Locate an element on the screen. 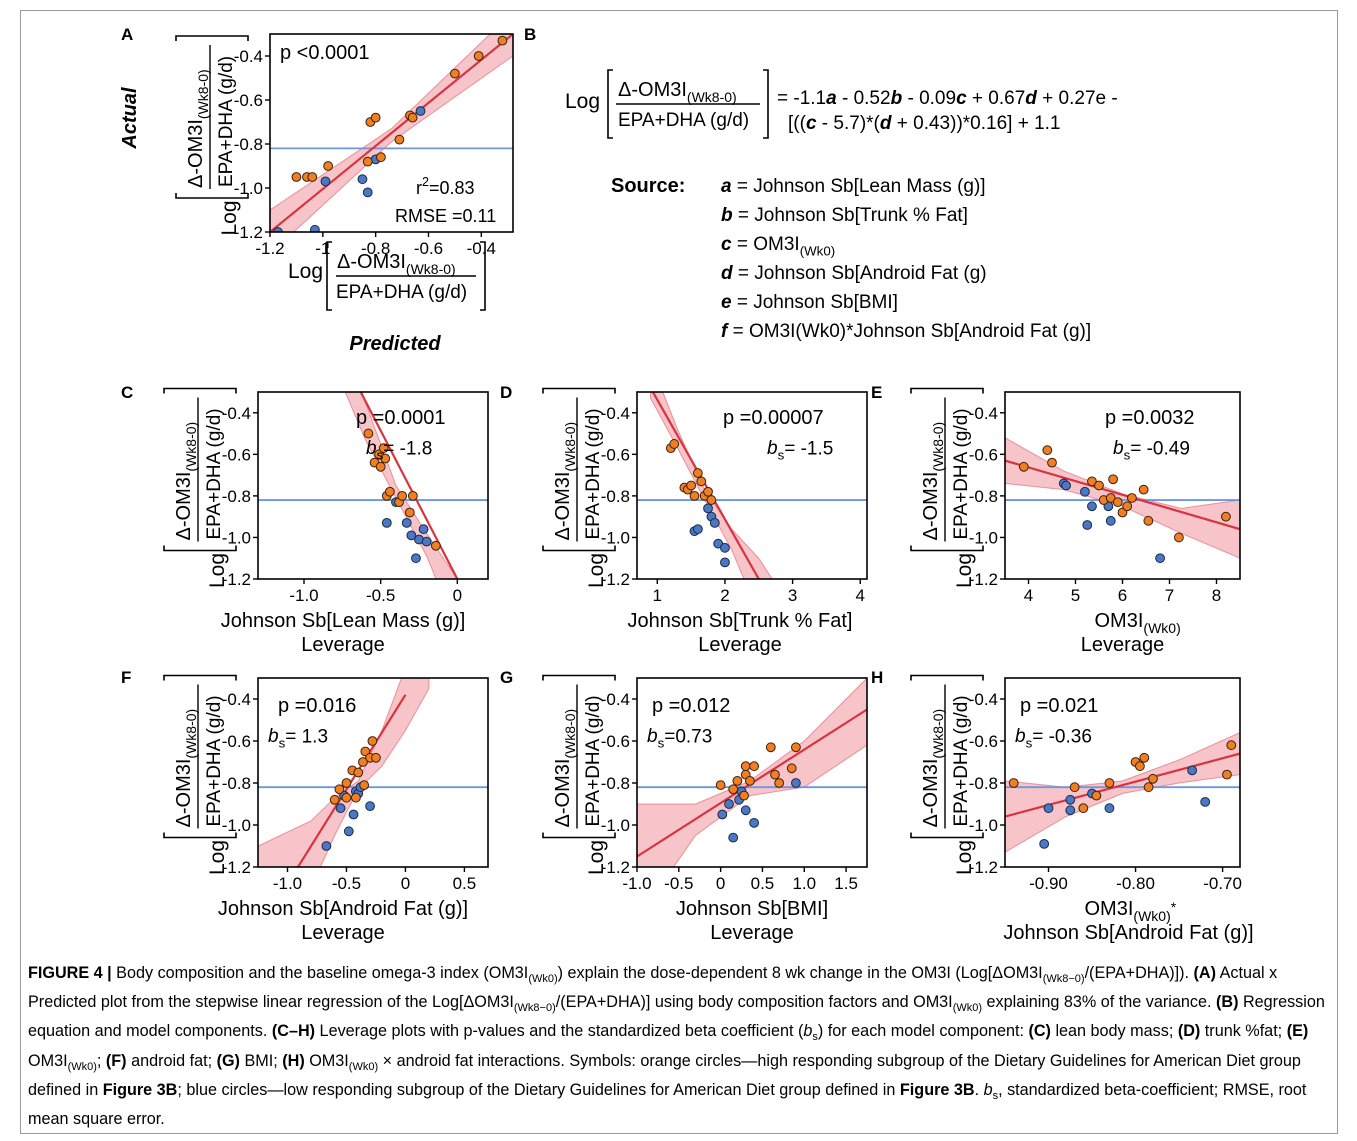 The width and height of the screenshot is (1357, 1141). equation-line-1-part: b is located at coordinates (897, 98).